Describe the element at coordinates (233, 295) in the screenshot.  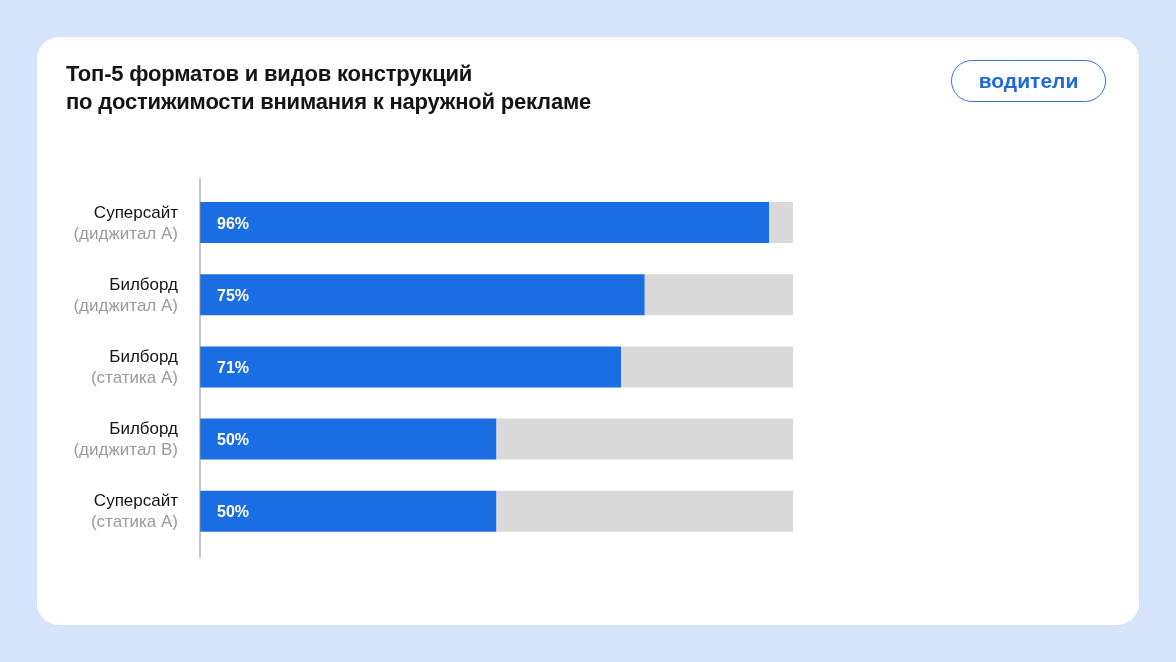
I see `data-label: 75%` at that location.